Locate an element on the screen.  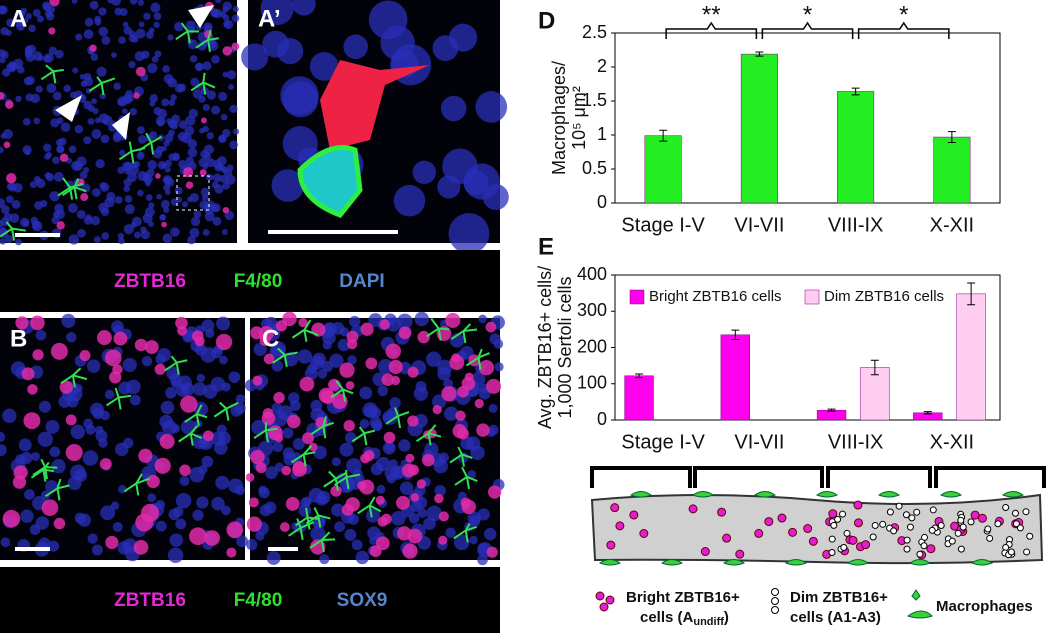
tubule is located at coordinates (817, 529).